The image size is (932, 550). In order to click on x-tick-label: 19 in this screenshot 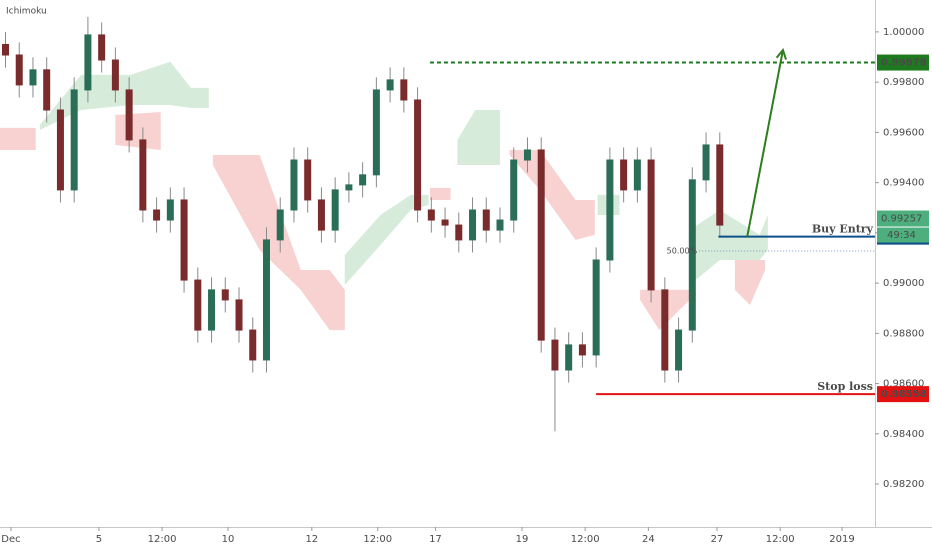, I will do `click(522, 539)`.